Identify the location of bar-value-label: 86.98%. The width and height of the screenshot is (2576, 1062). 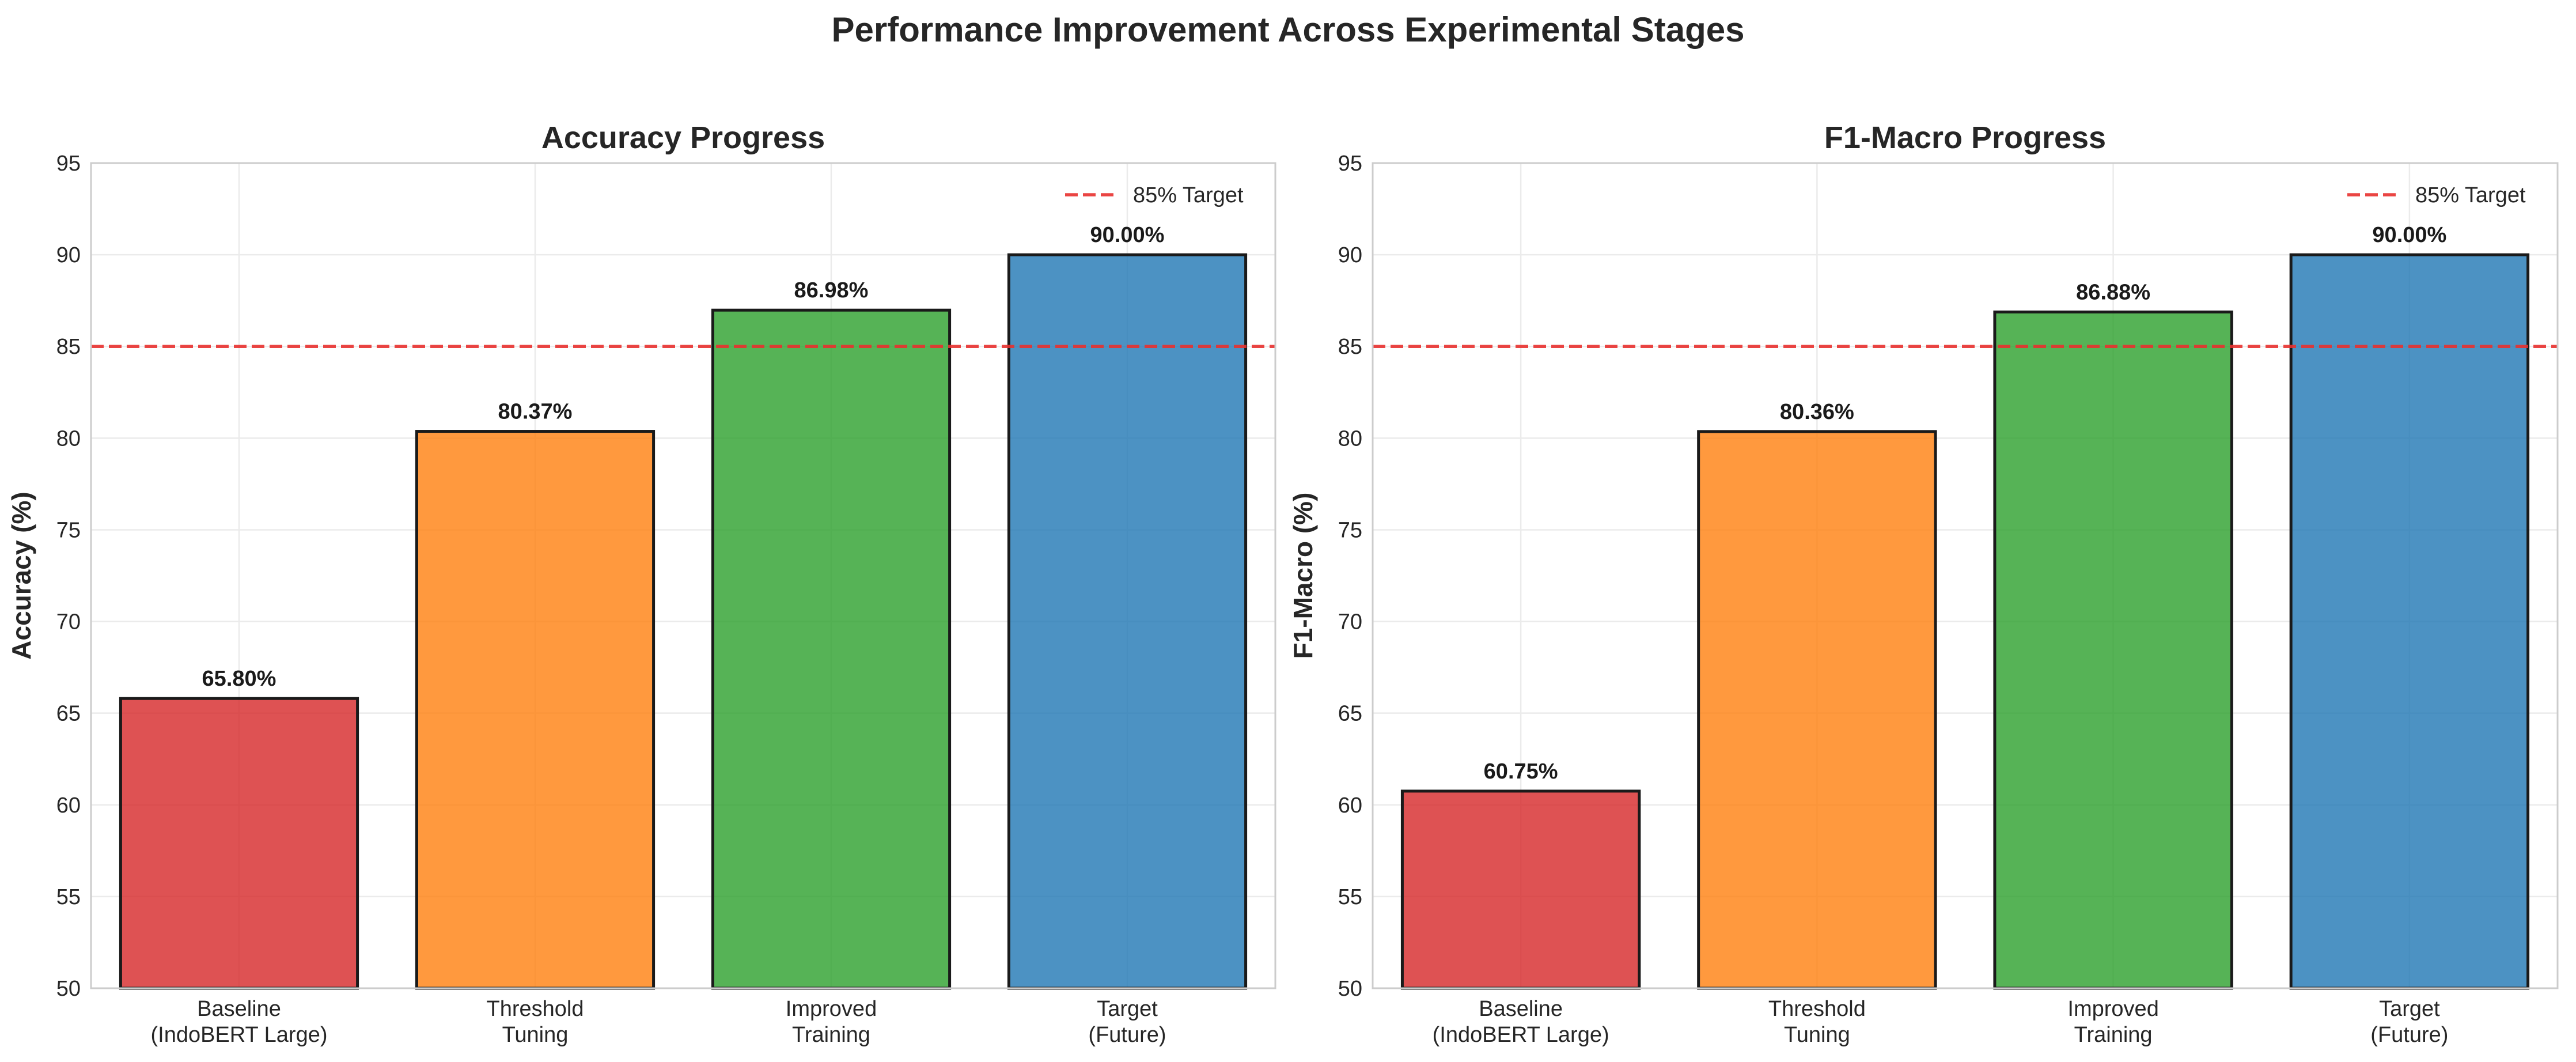
(831, 291).